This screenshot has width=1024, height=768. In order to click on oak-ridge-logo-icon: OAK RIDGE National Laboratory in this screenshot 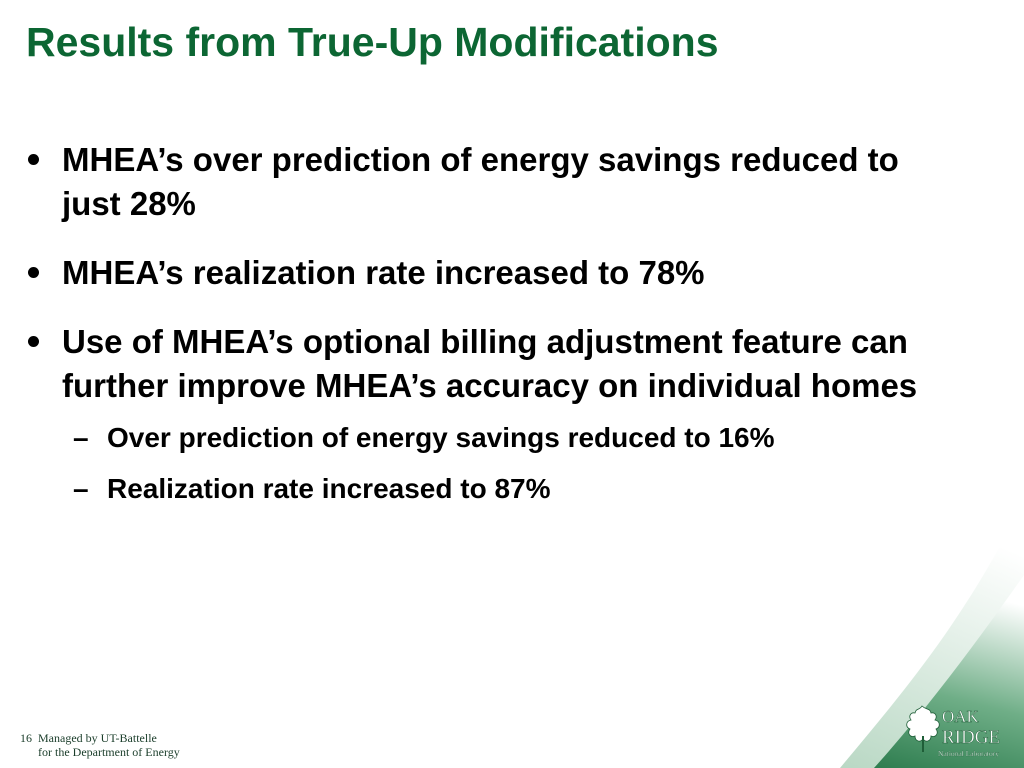, I will do `click(953, 731)`.